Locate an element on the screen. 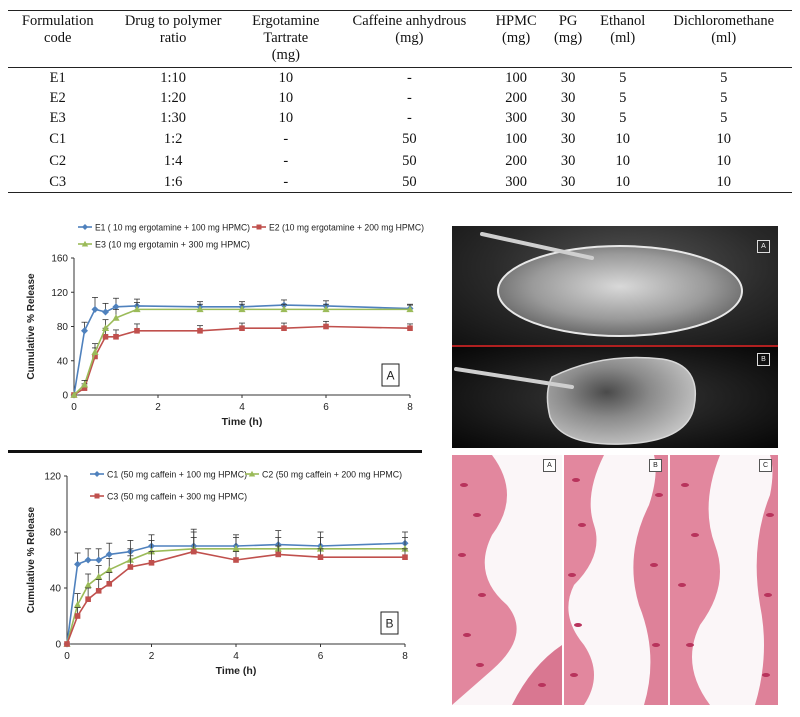  x-axis-label: Time (h) is located at coordinates (242, 422).